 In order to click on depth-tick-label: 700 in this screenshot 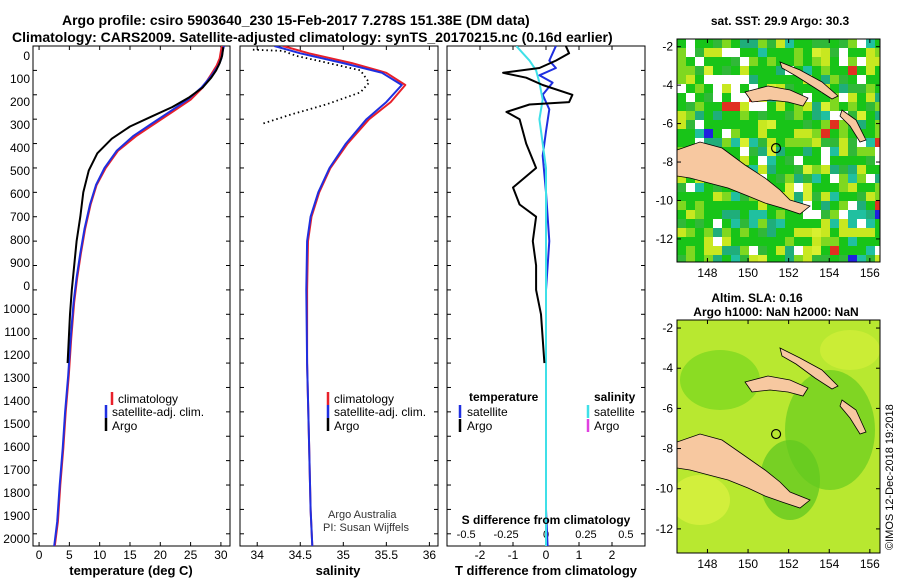, I will do `click(20, 217)`.